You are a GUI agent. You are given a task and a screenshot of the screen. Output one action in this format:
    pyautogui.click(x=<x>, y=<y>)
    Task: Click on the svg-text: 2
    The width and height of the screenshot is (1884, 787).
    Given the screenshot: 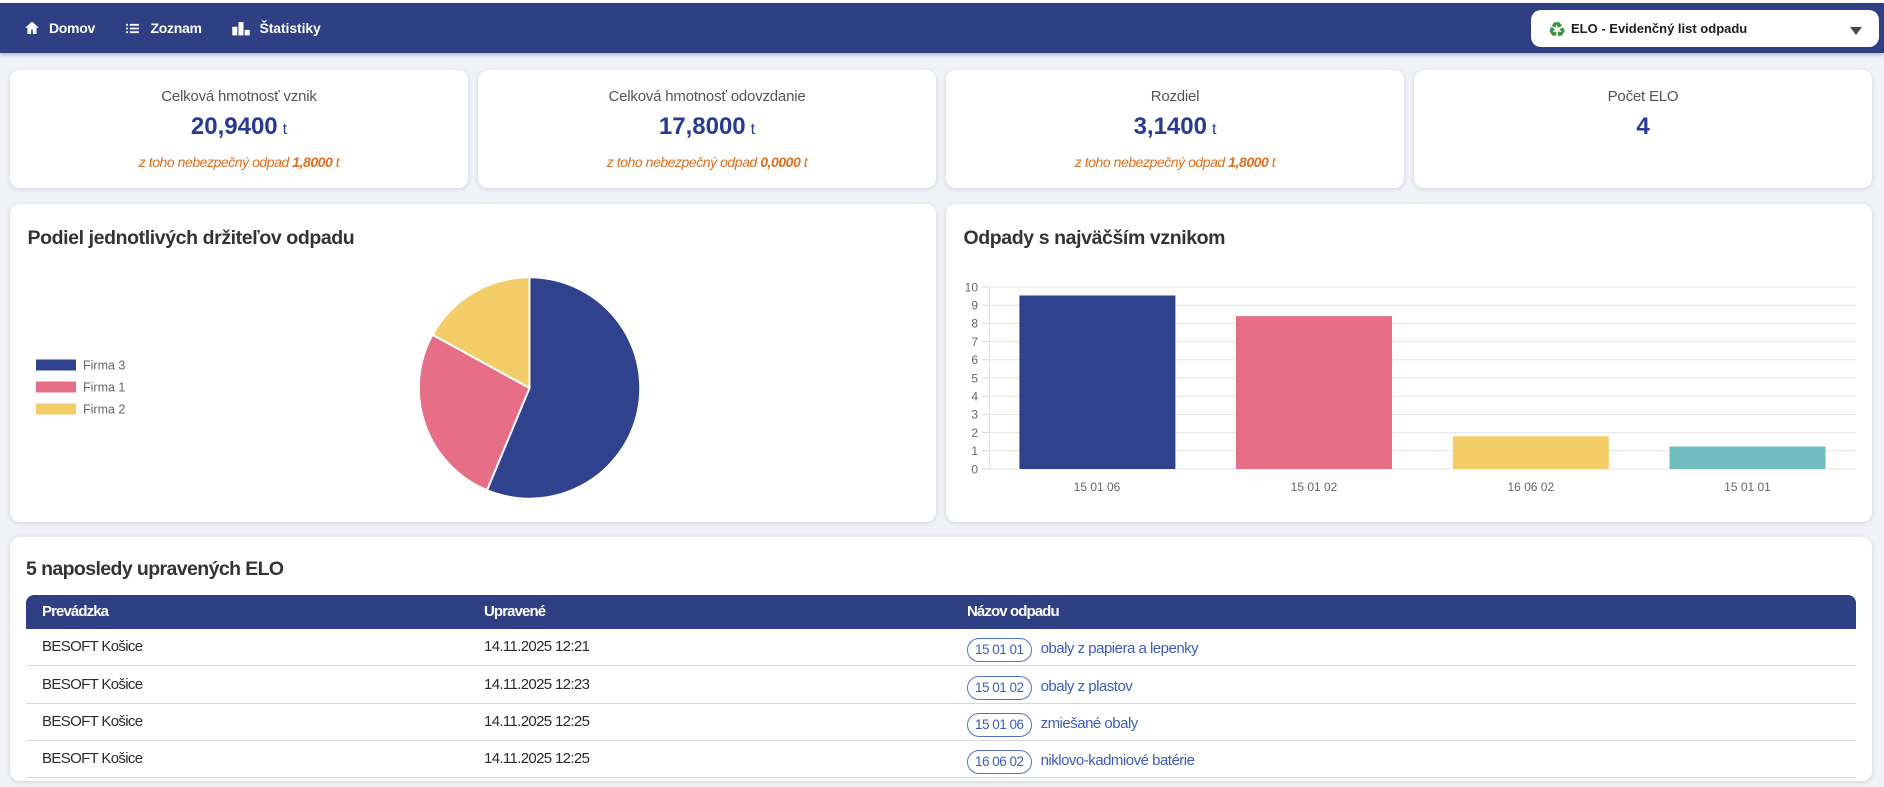 What is the action you would take?
    pyautogui.click(x=974, y=433)
    